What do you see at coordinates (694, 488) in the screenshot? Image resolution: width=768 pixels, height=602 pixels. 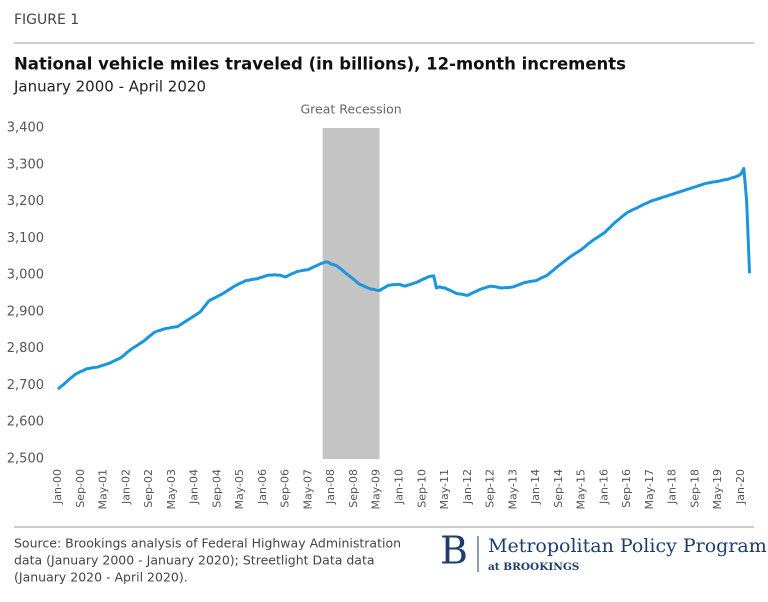 I see `x-tick-label: Sep-18` at bounding box center [694, 488].